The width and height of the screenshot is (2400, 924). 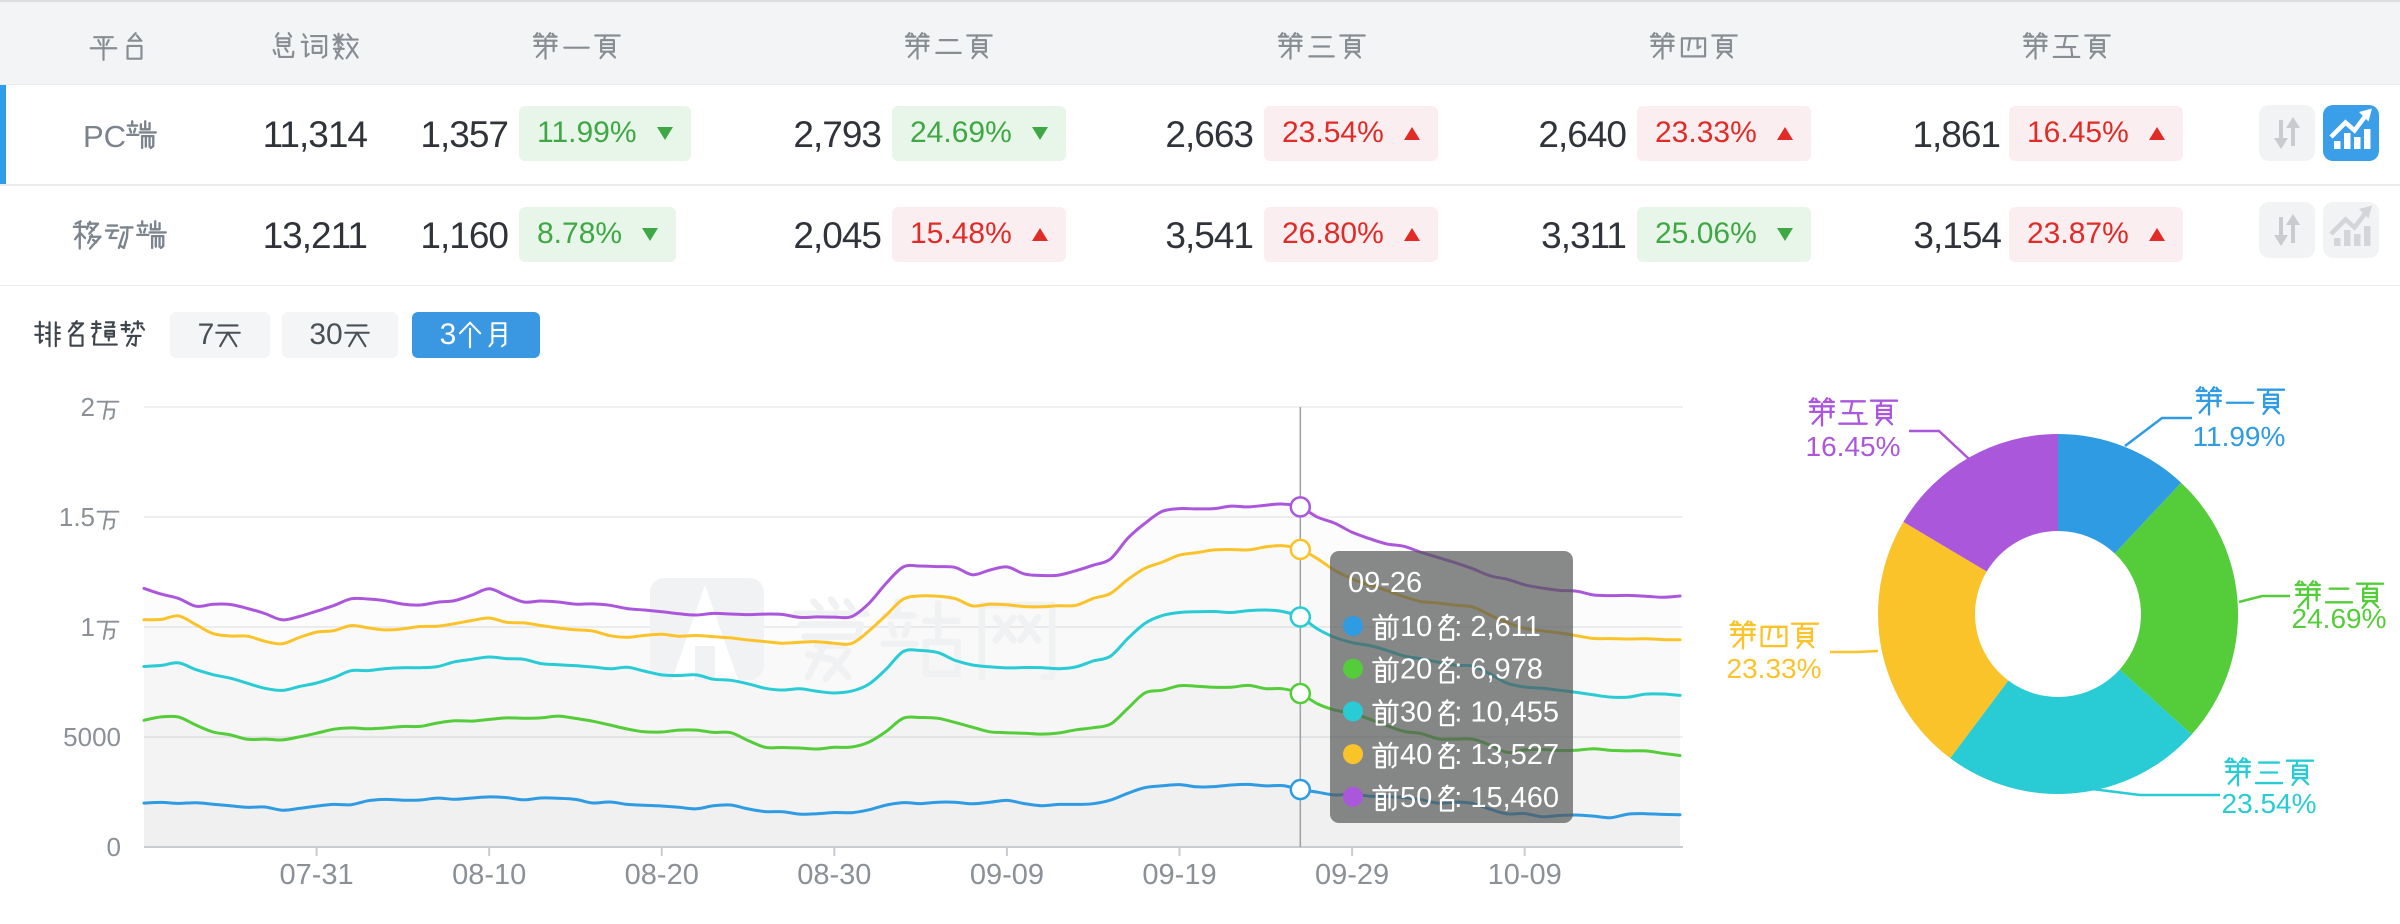 I want to click on svg-text:: 2,611: : 2,611, so click(x=1497, y=627).